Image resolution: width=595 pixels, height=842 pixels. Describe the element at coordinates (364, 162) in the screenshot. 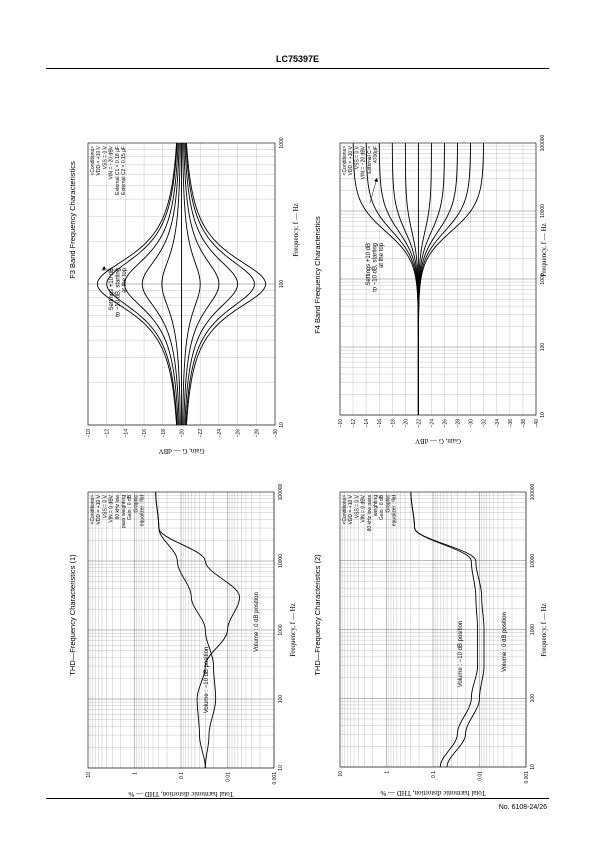

I see `conditions-line: VIN = −20 dBV` at that location.